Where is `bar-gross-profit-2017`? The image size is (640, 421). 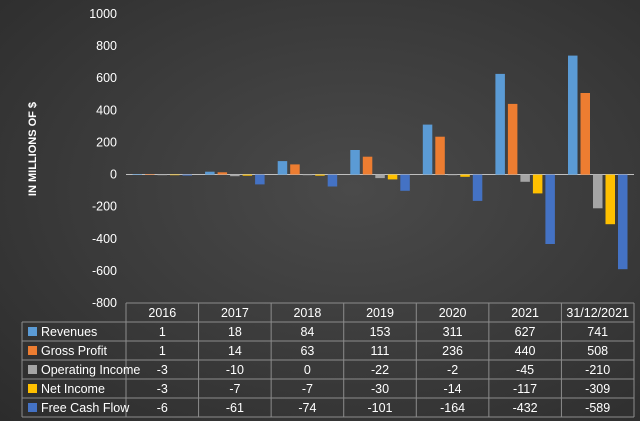 bar-gross-profit-2017 is located at coordinates (222, 173).